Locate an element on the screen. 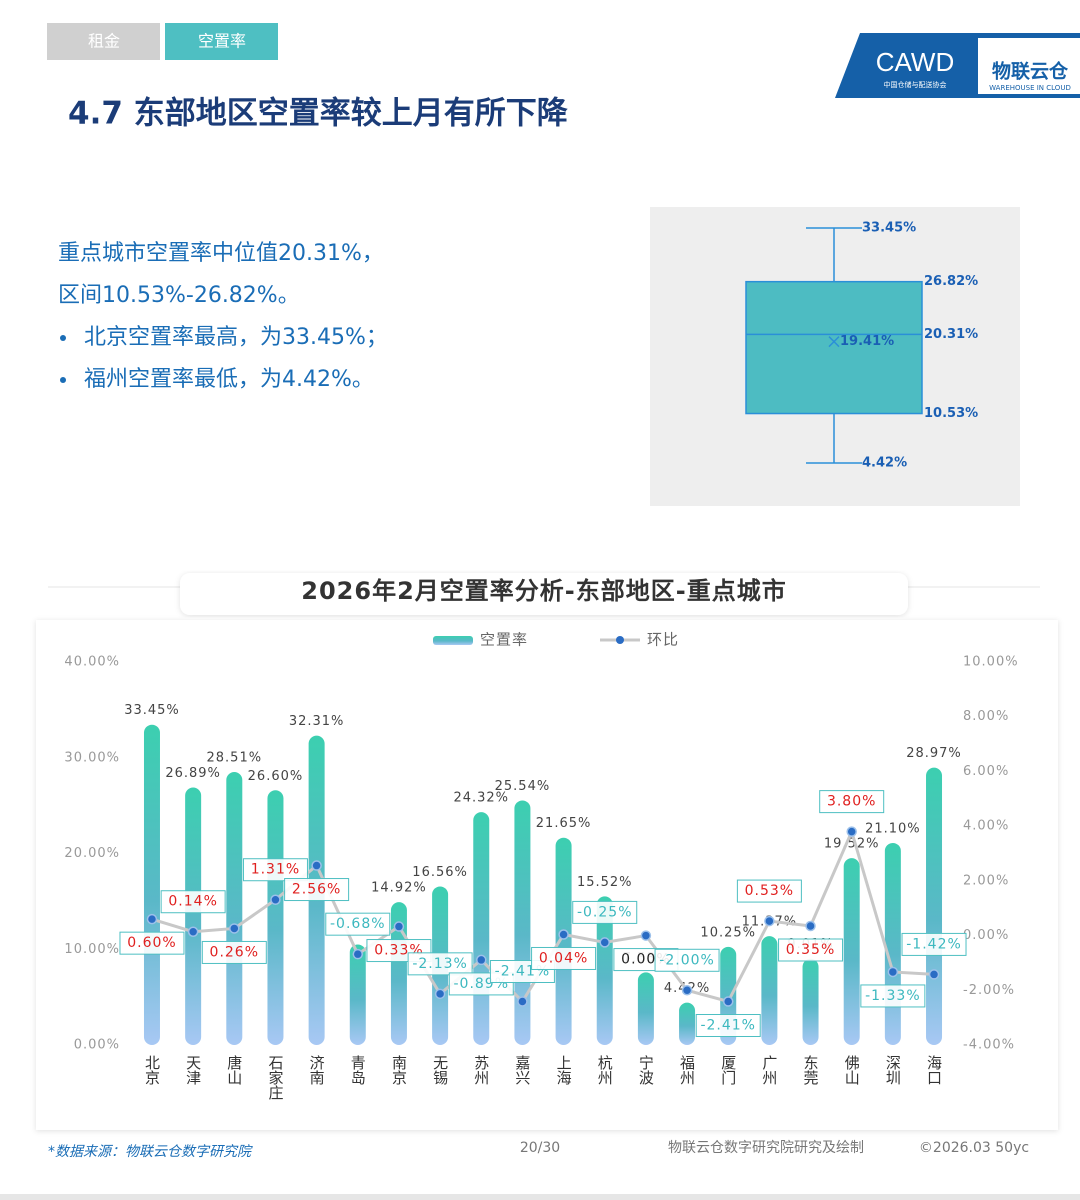 The height and width of the screenshot is (1200, 1080). line-label: -1.42% is located at coordinates (934, 944).